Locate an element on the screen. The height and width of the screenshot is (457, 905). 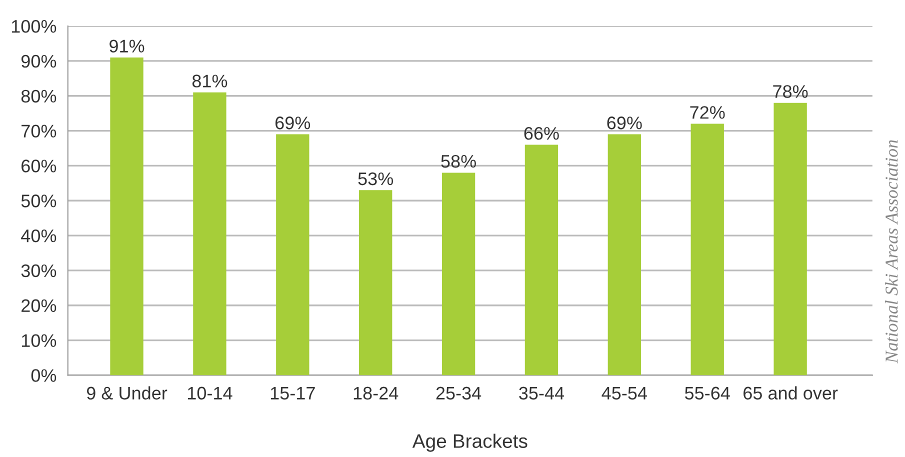
x-tick-label: 10-14 is located at coordinates (210, 393).